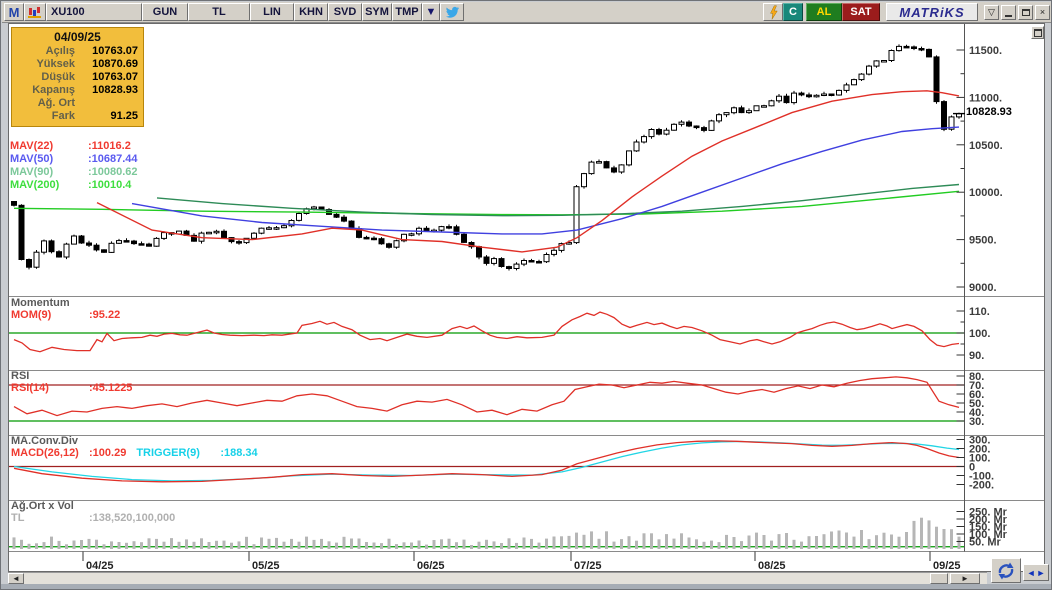 This screenshot has width=1052, height=590. What do you see at coordinates (124, 116) in the screenshot?
I see `info-value: 91.25` at bounding box center [124, 116].